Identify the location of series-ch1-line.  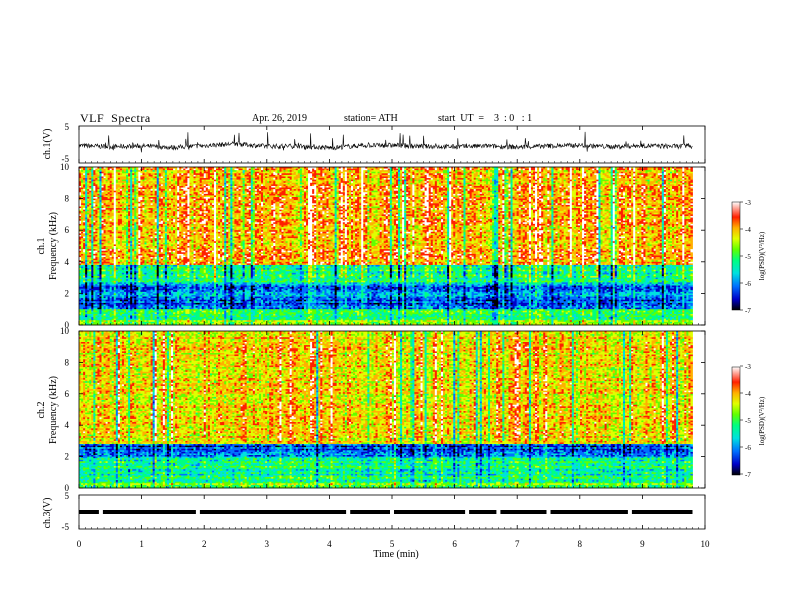
(386, 142).